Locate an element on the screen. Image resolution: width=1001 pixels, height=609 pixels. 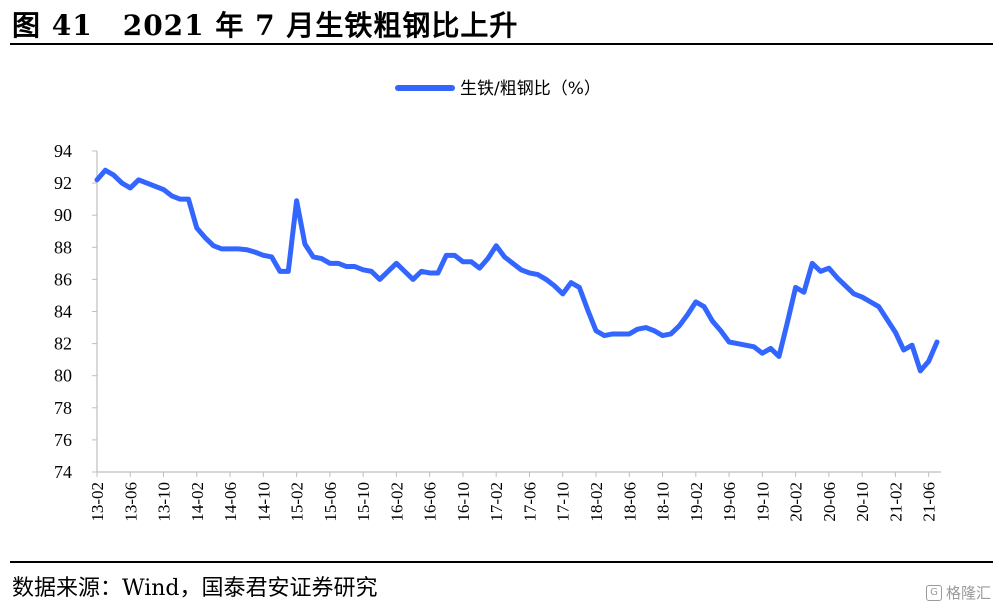
watermark-logo-icon: G is located at coordinates (933, 592).